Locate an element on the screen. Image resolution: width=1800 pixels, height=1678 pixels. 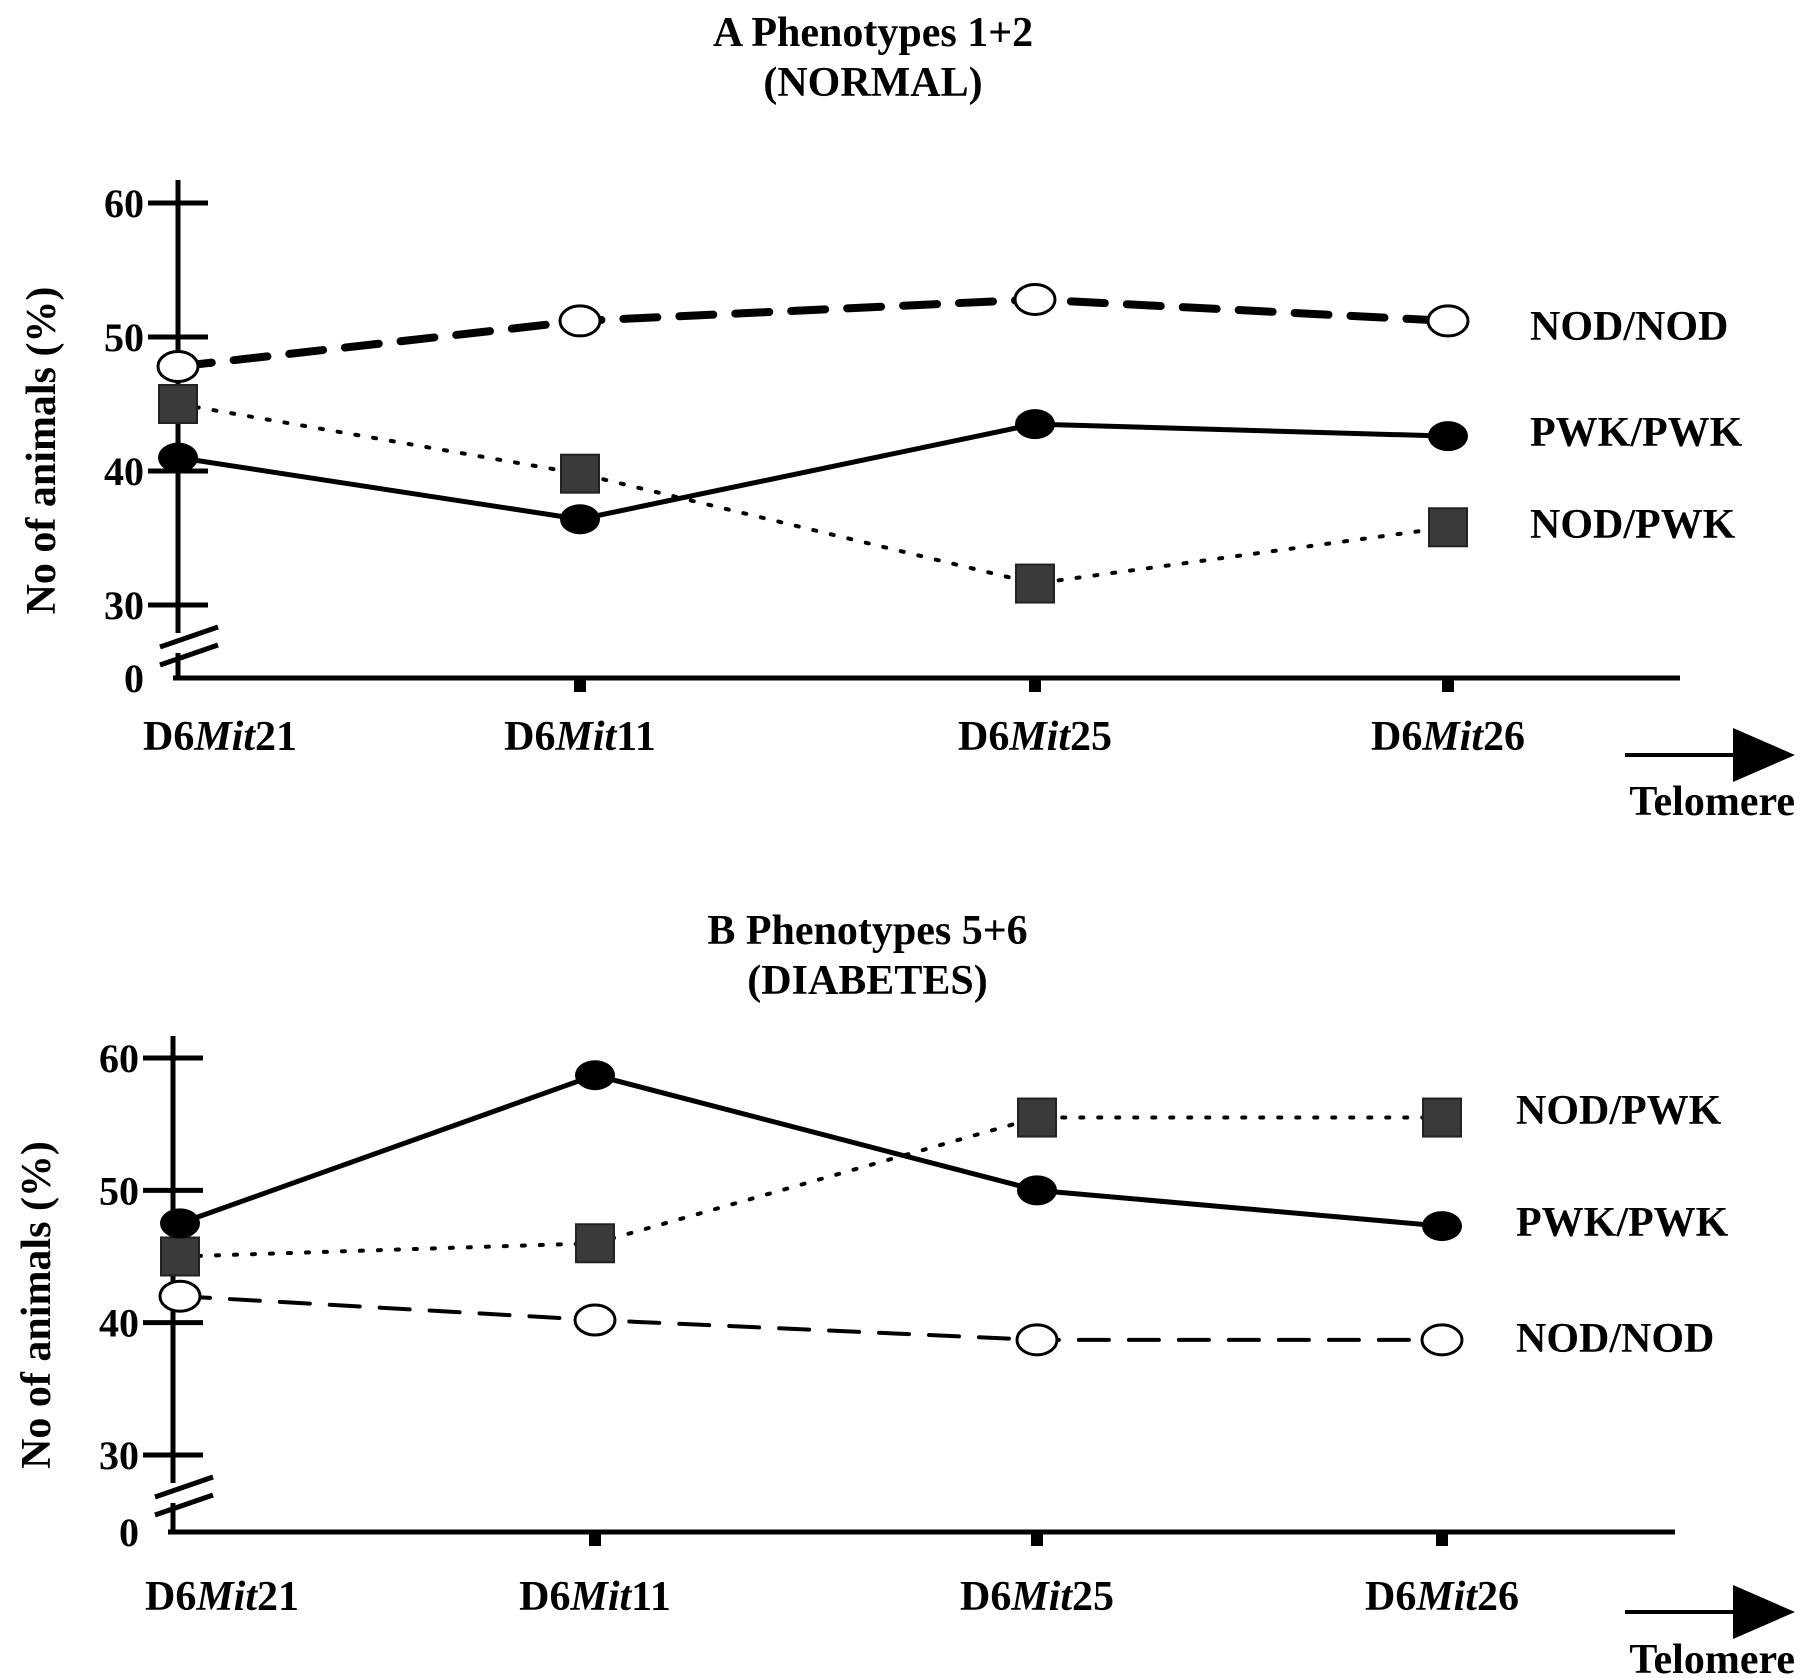
chart-title: A Phenotypes 1+2 is located at coordinates (873, 33).